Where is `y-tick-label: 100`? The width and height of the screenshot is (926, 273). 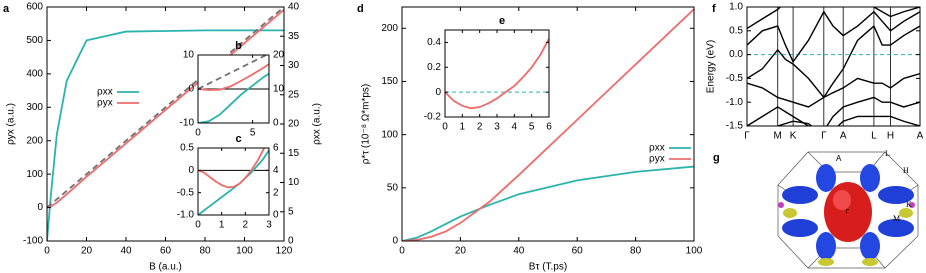
y-tick-label: 100 is located at coordinates (34, 174).